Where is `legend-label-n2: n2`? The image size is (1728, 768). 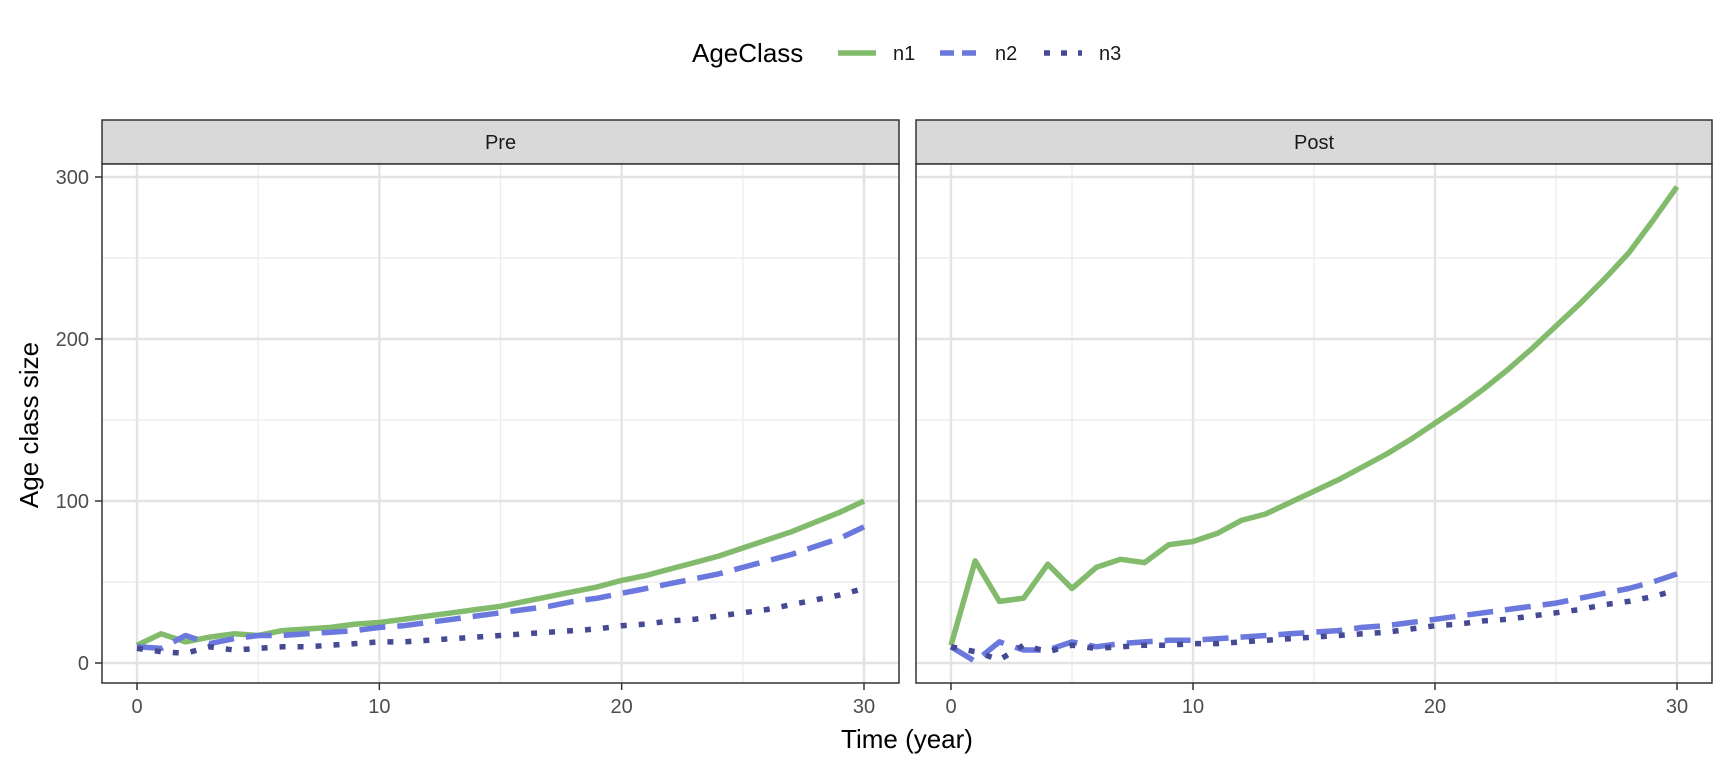 legend-label-n2: n2 is located at coordinates (1006, 54).